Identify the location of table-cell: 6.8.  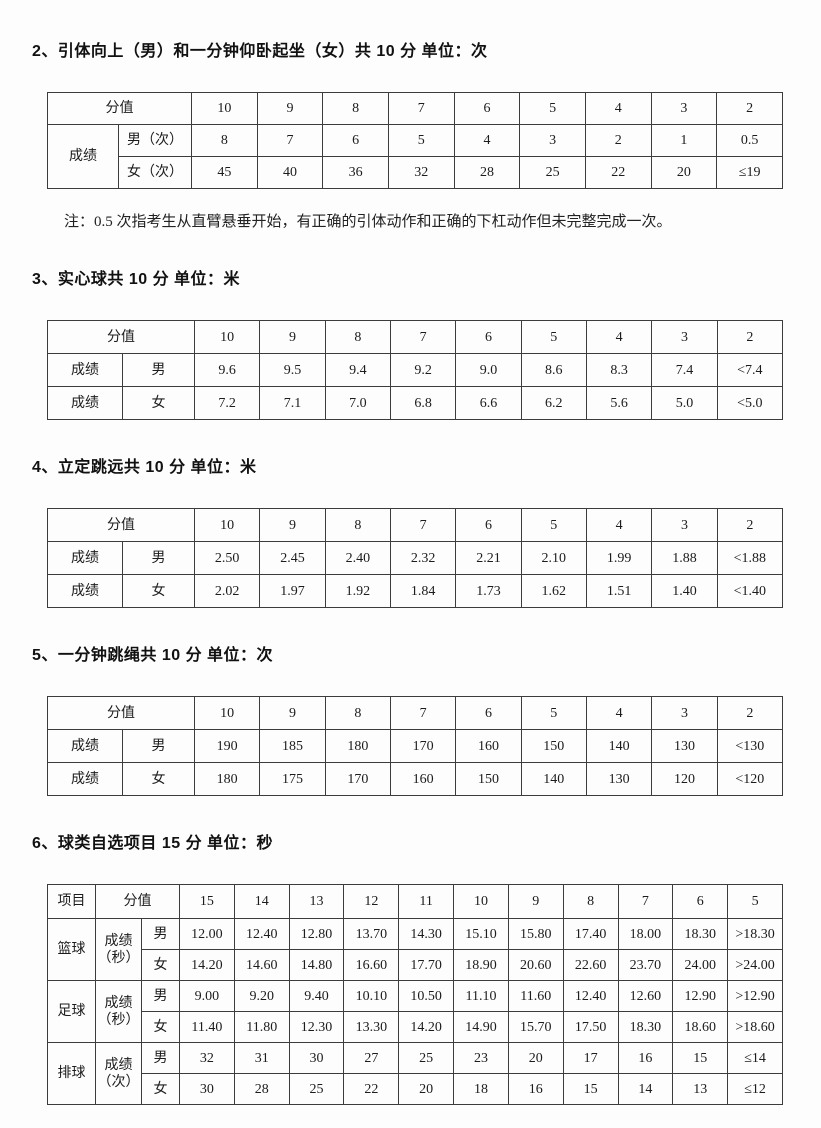
(423, 403).